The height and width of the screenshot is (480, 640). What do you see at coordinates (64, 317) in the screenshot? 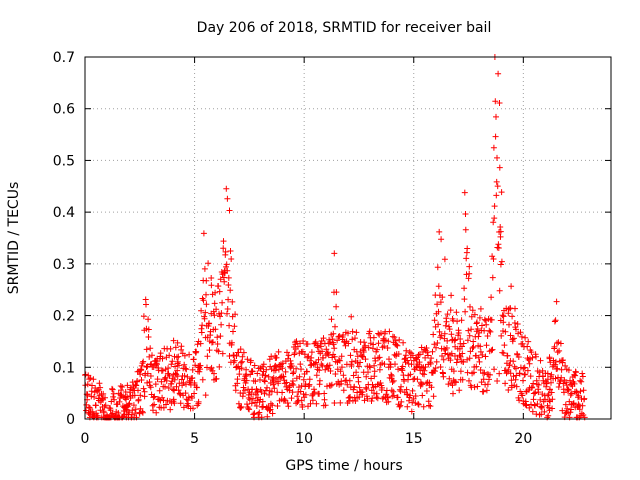
I see `y-tick-label: 0.2` at bounding box center [64, 317].